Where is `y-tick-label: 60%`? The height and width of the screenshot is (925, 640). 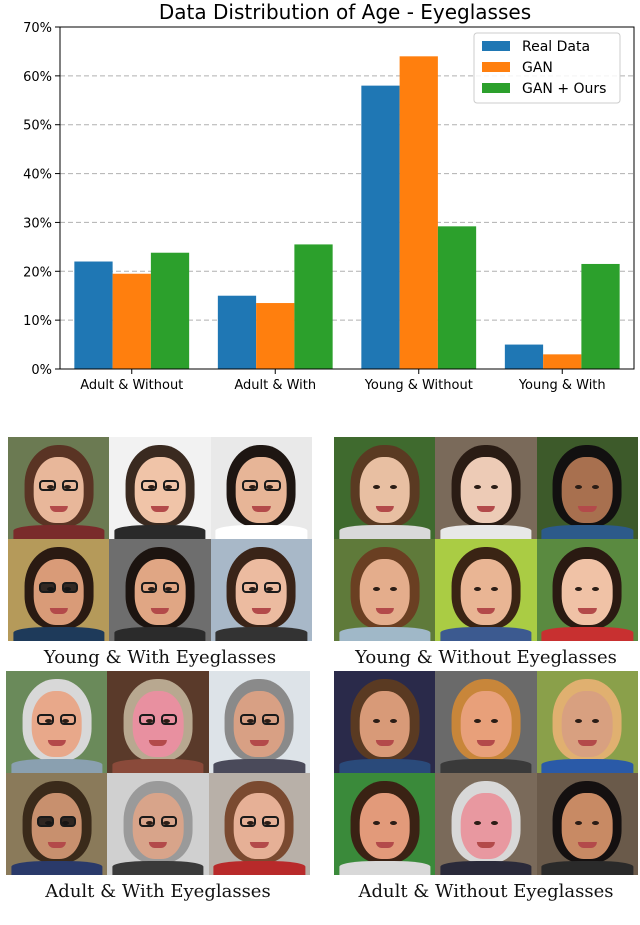 y-tick-label: 60% is located at coordinates (37, 77).